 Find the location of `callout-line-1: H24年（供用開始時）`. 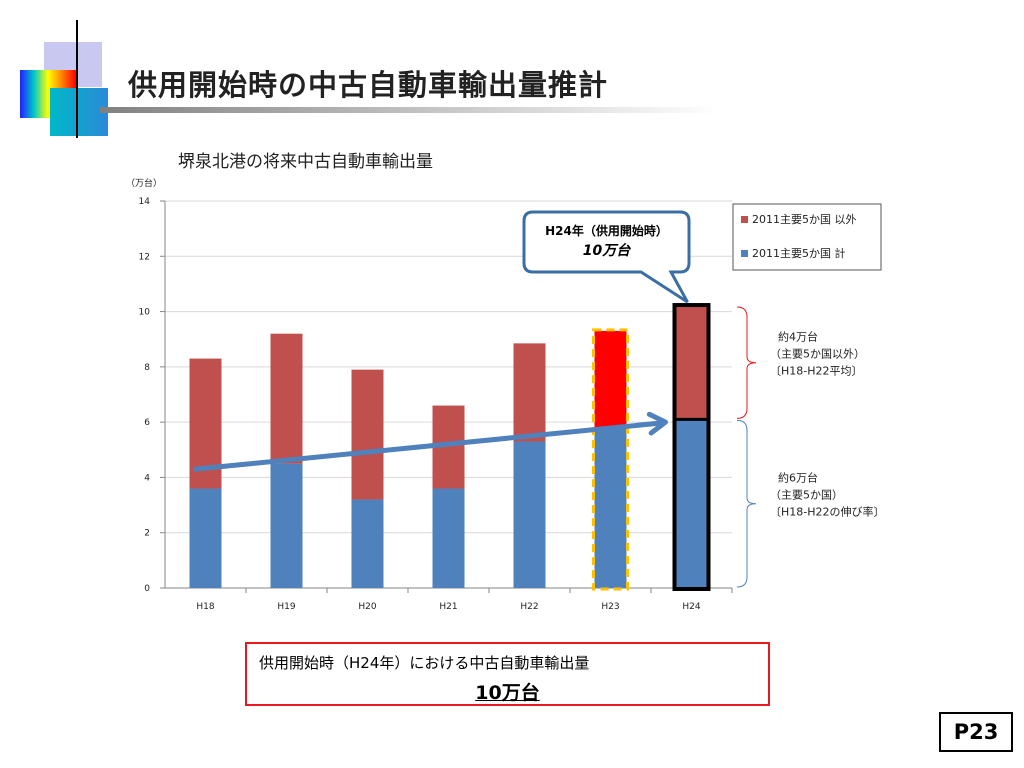

callout-line-1: H24年（供用開始時） is located at coordinates (606, 230).